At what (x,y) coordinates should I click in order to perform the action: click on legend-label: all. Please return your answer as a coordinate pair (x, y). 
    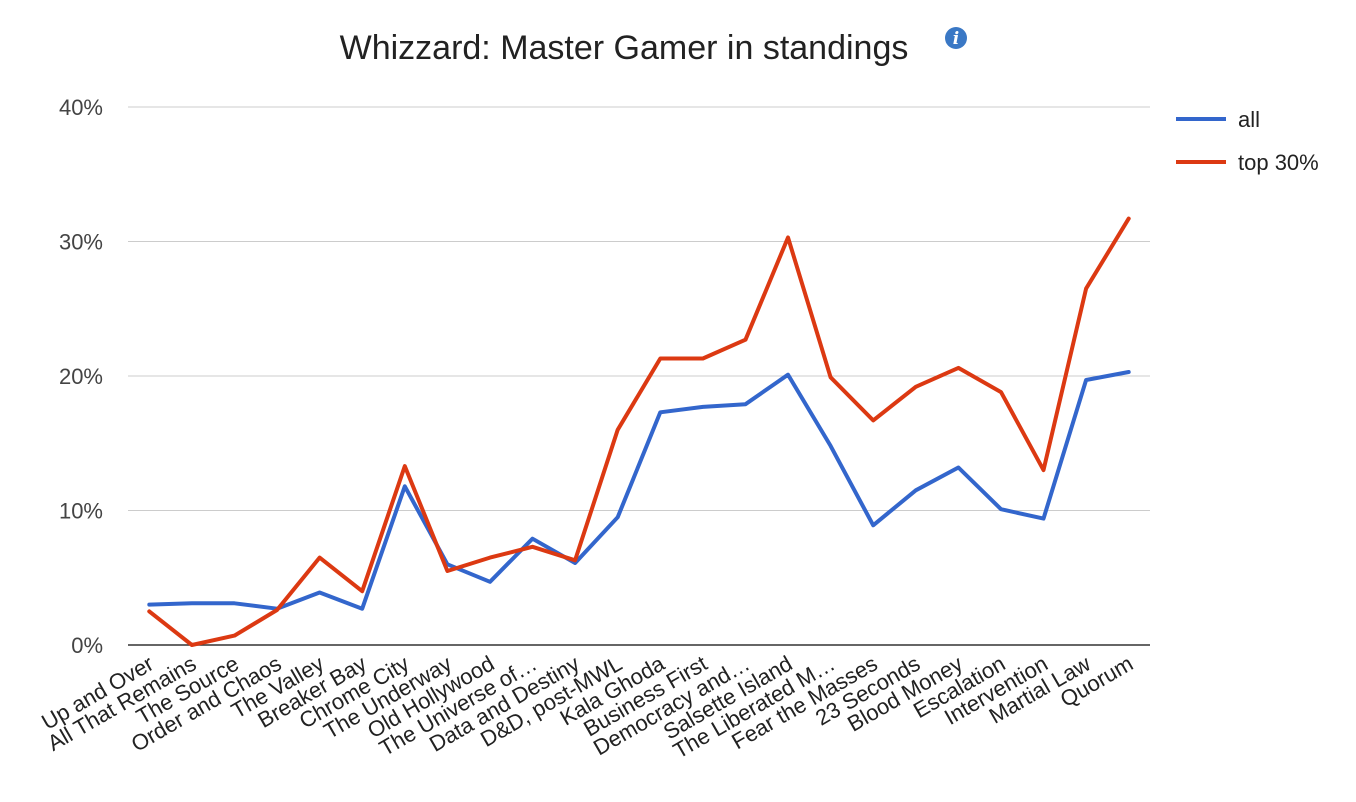
    Looking at the image, I should click on (1249, 119).